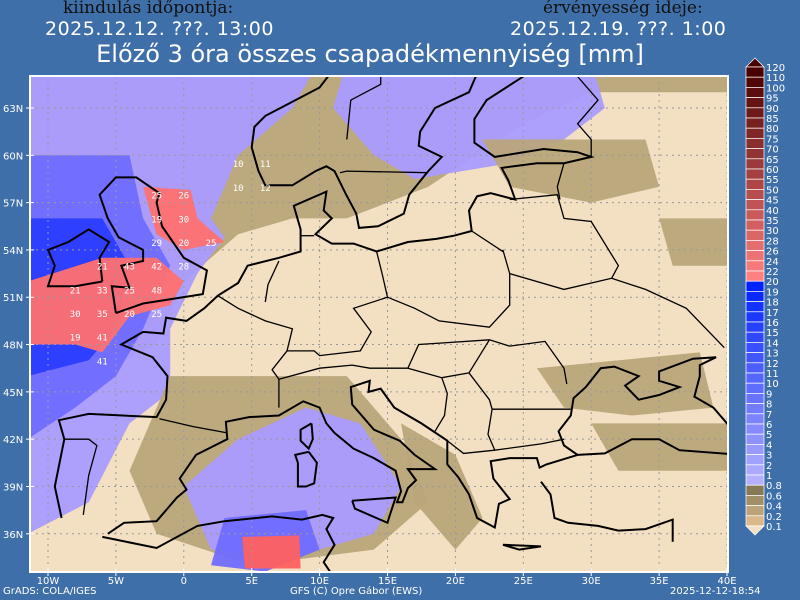 Image resolution: width=800 pixels, height=600 pixels. Describe the element at coordinates (183, 268) in the screenshot. I see `precip-value-label: 28` at that location.